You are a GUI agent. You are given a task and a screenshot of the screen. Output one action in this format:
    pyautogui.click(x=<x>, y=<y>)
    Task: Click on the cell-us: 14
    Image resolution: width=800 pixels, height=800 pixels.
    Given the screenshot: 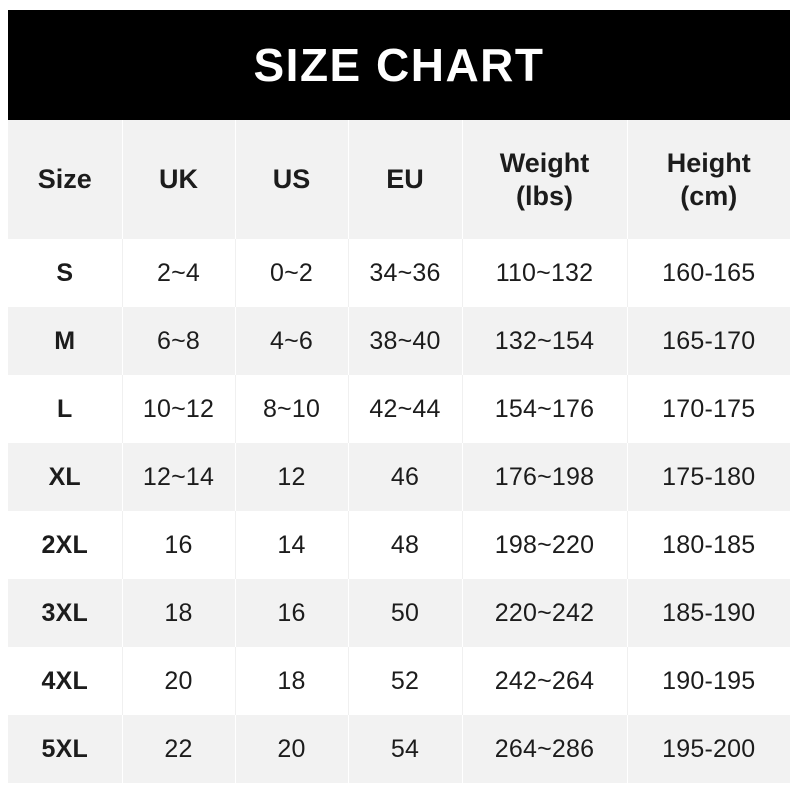 What is the action you would take?
    pyautogui.click(x=292, y=545)
    